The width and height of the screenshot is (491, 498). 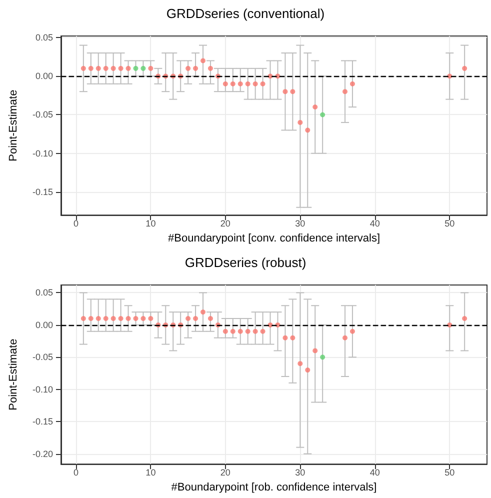 What do you see at coordinates (274, 488) in the screenshot?
I see `x-axis-title: #Boundarypoint [rob. confidence intervals]` at bounding box center [274, 488].